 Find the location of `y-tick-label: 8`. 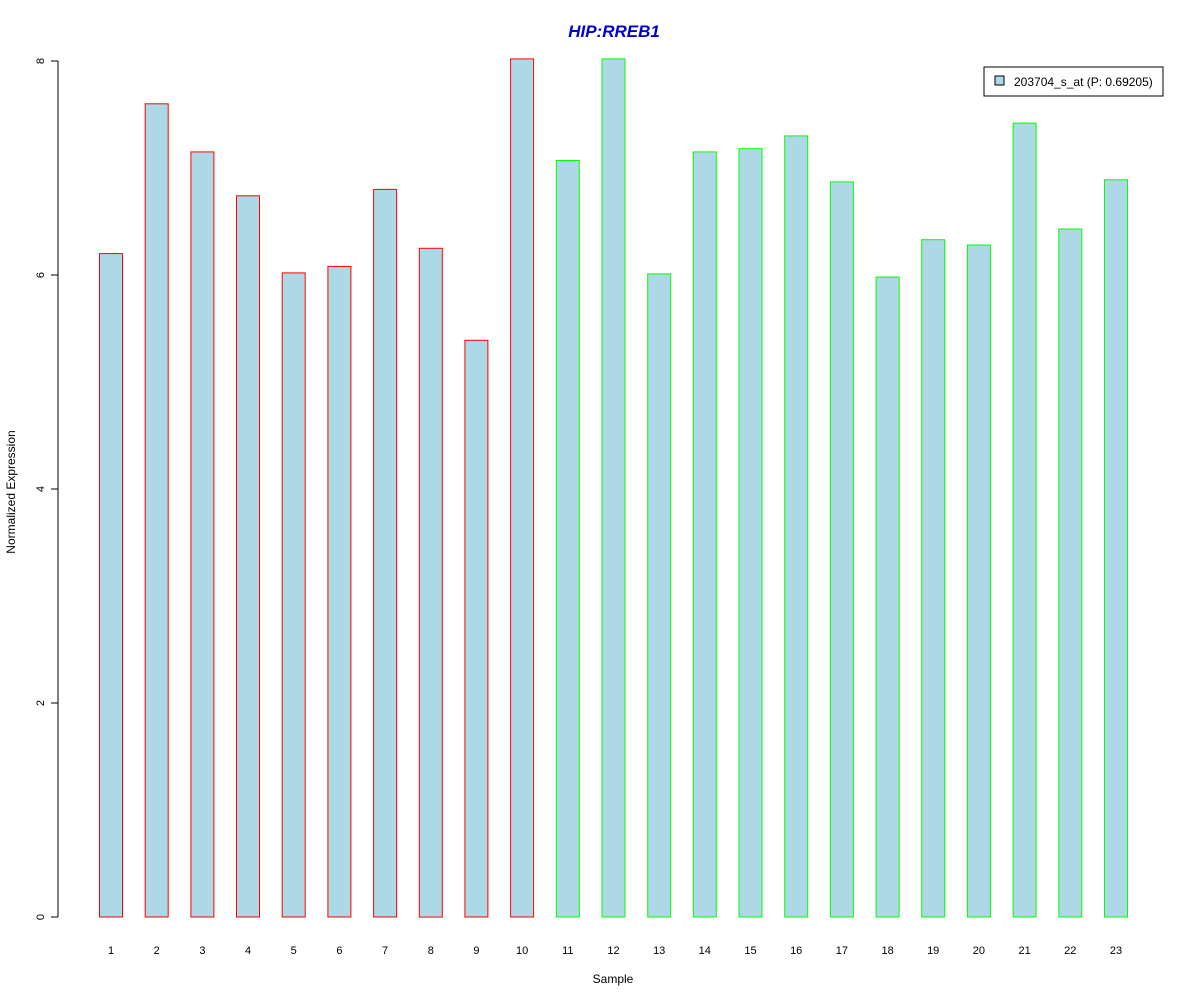

y-tick-label: 8 is located at coordinates (41, 61).